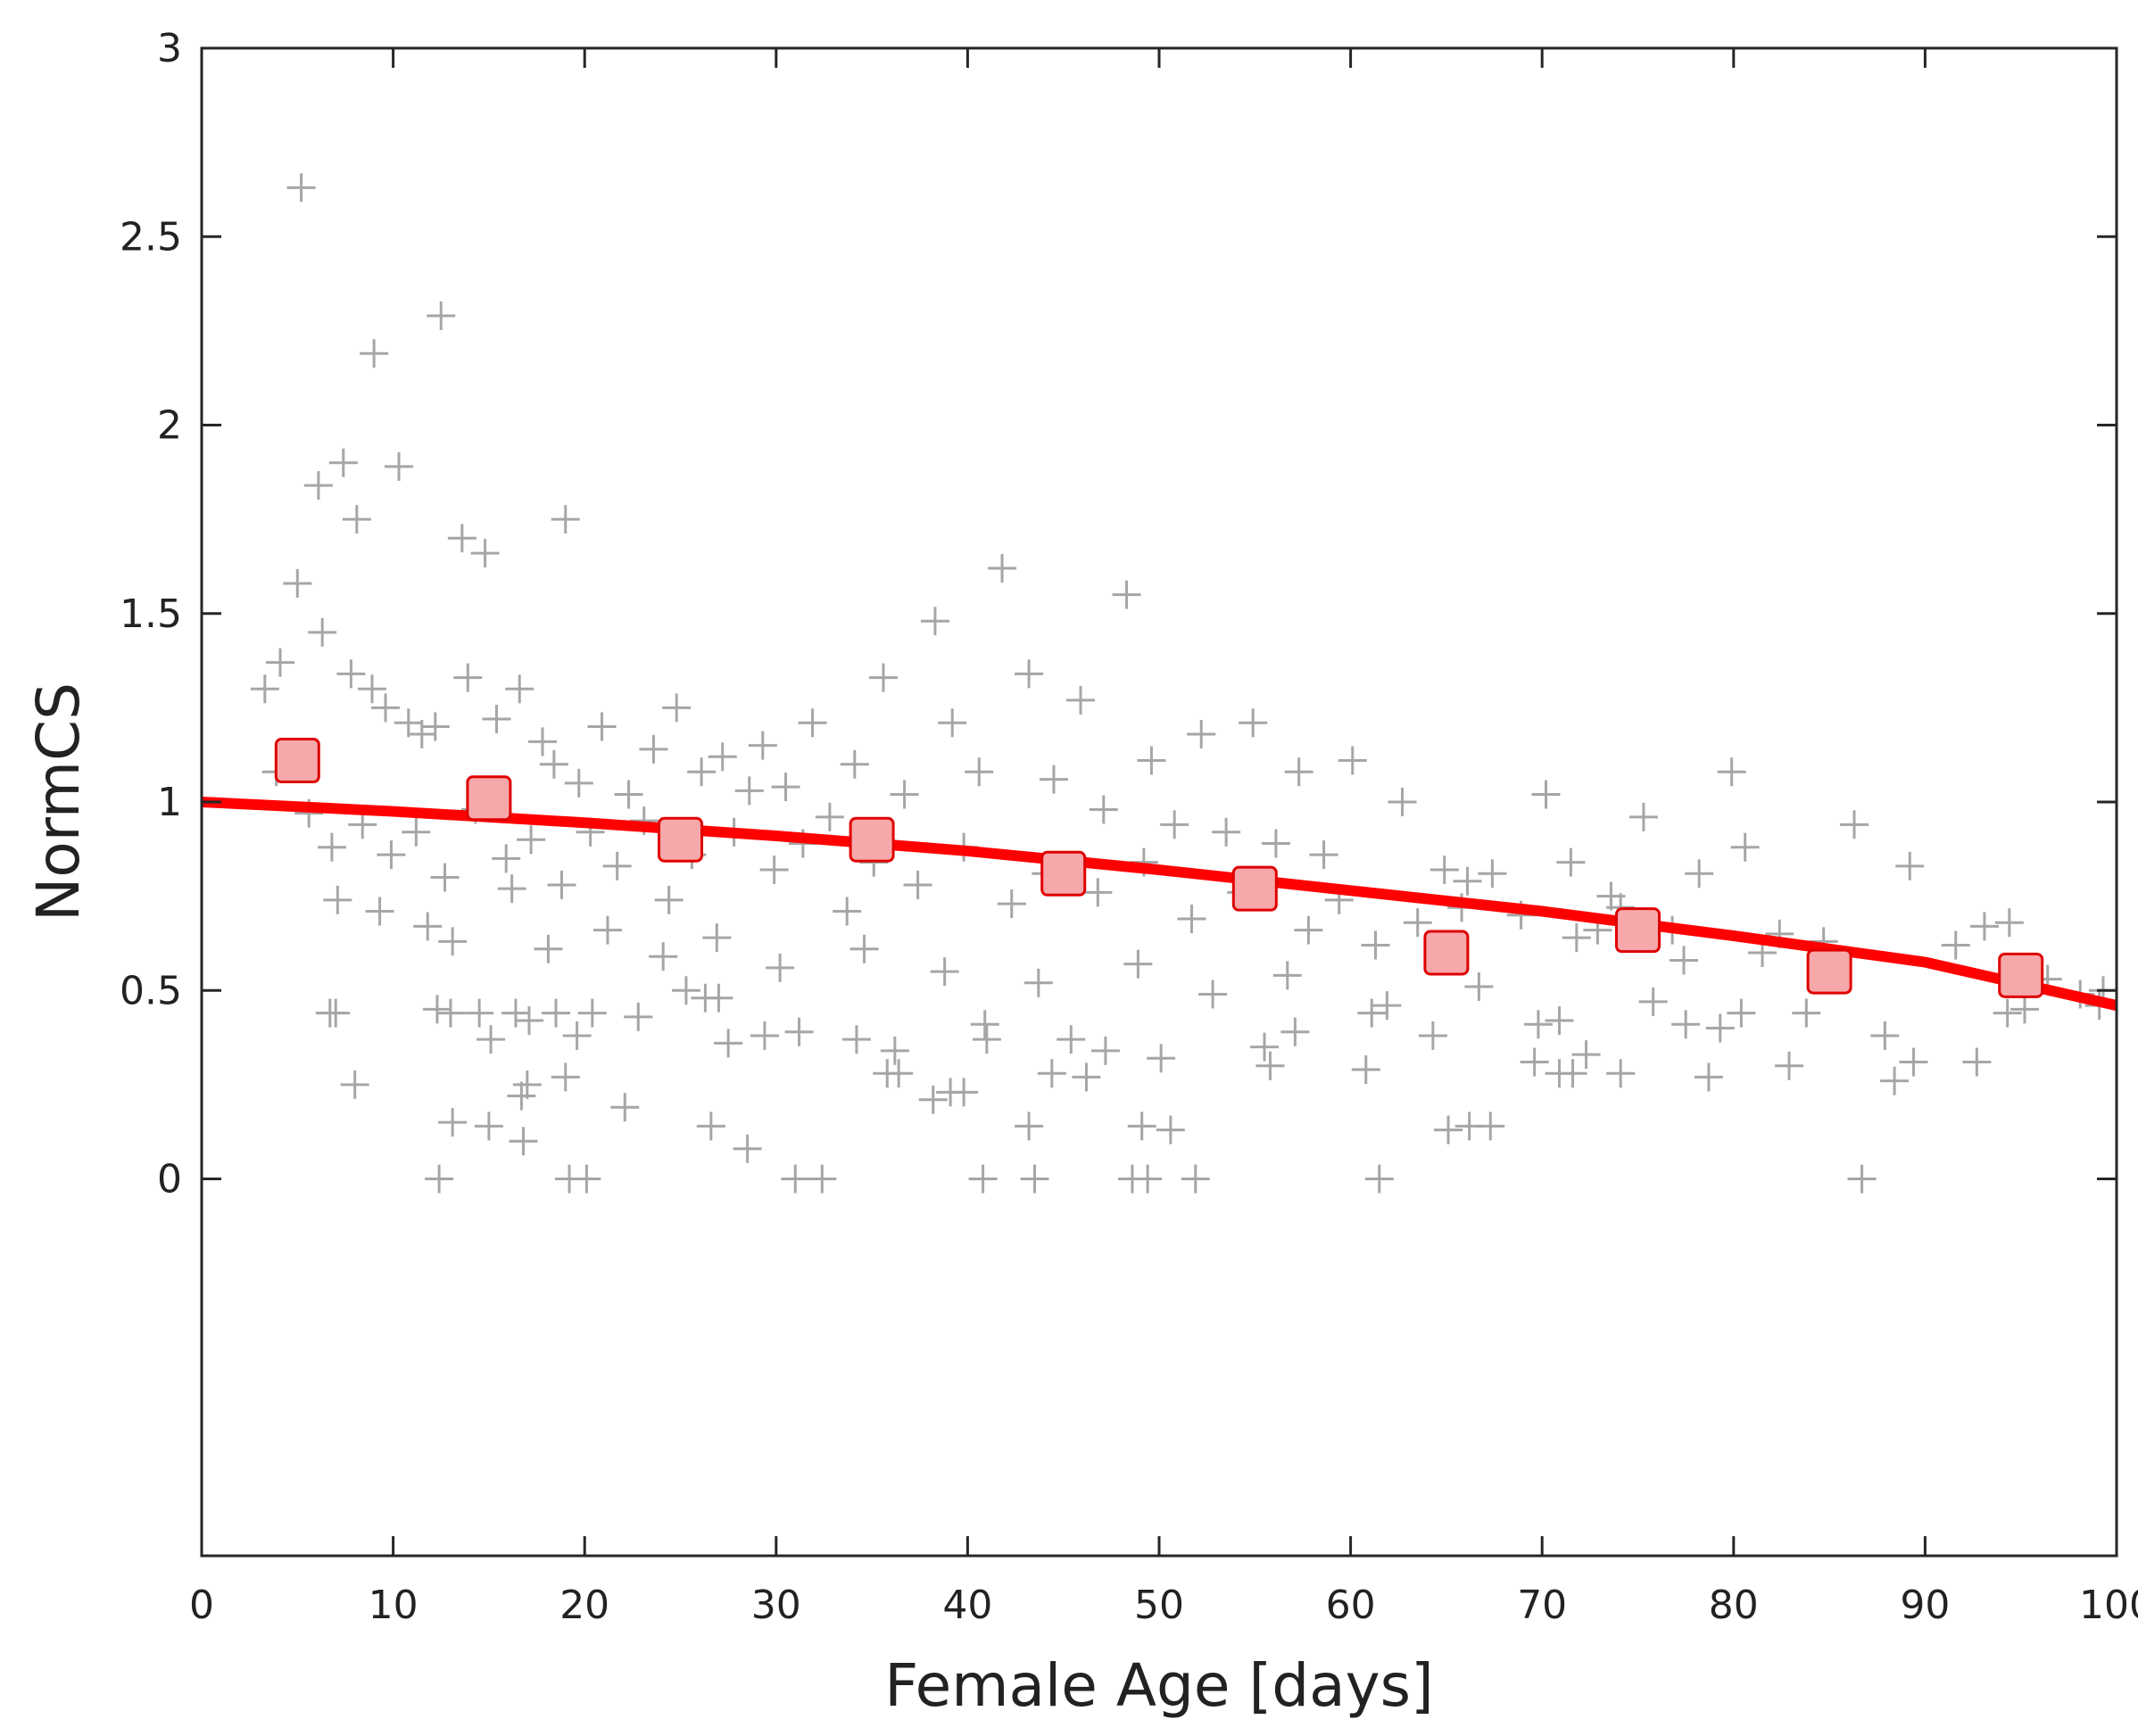  What do you see at coordinates (169, 1180) in the screenshot?
I see `y-tick-label: 0` at bounding box center [169, 1180].